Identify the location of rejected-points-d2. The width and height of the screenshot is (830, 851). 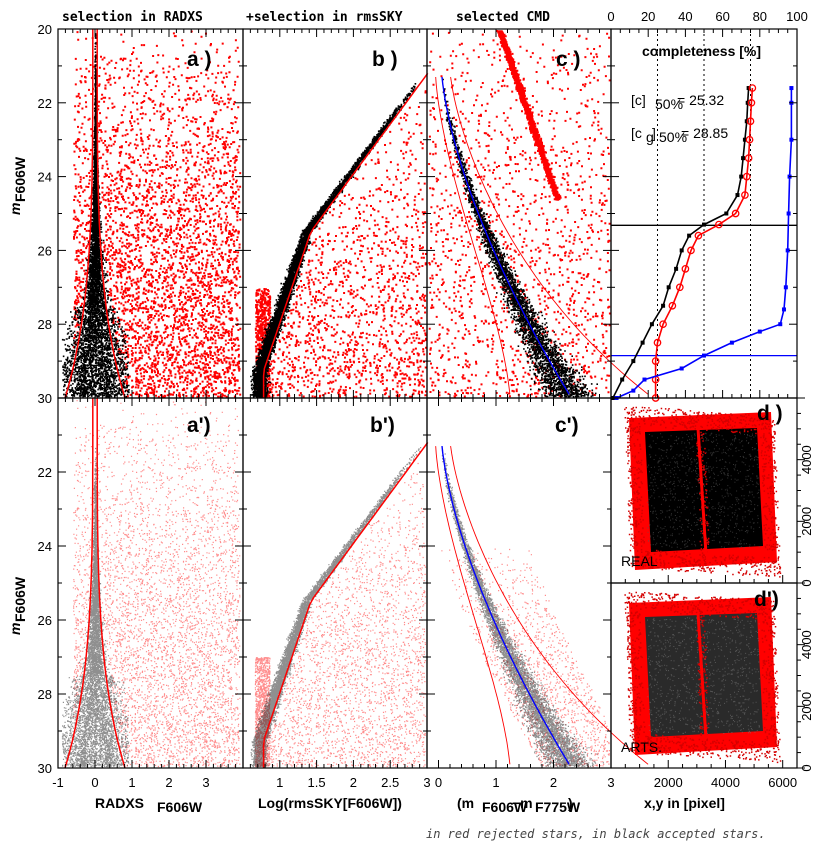
(703, 677).